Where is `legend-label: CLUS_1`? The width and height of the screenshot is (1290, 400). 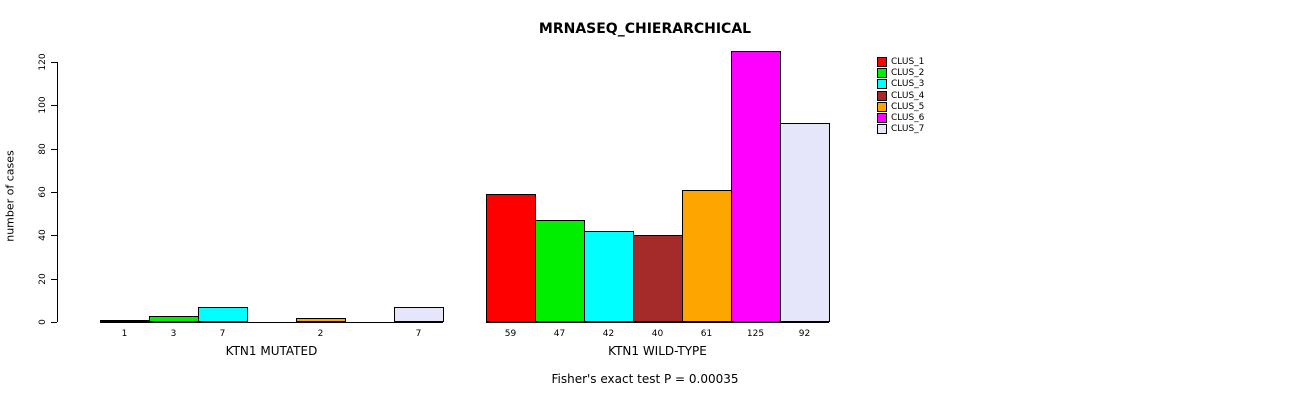
legend-label: CLUS_1 is located at coordinates (908, 61).